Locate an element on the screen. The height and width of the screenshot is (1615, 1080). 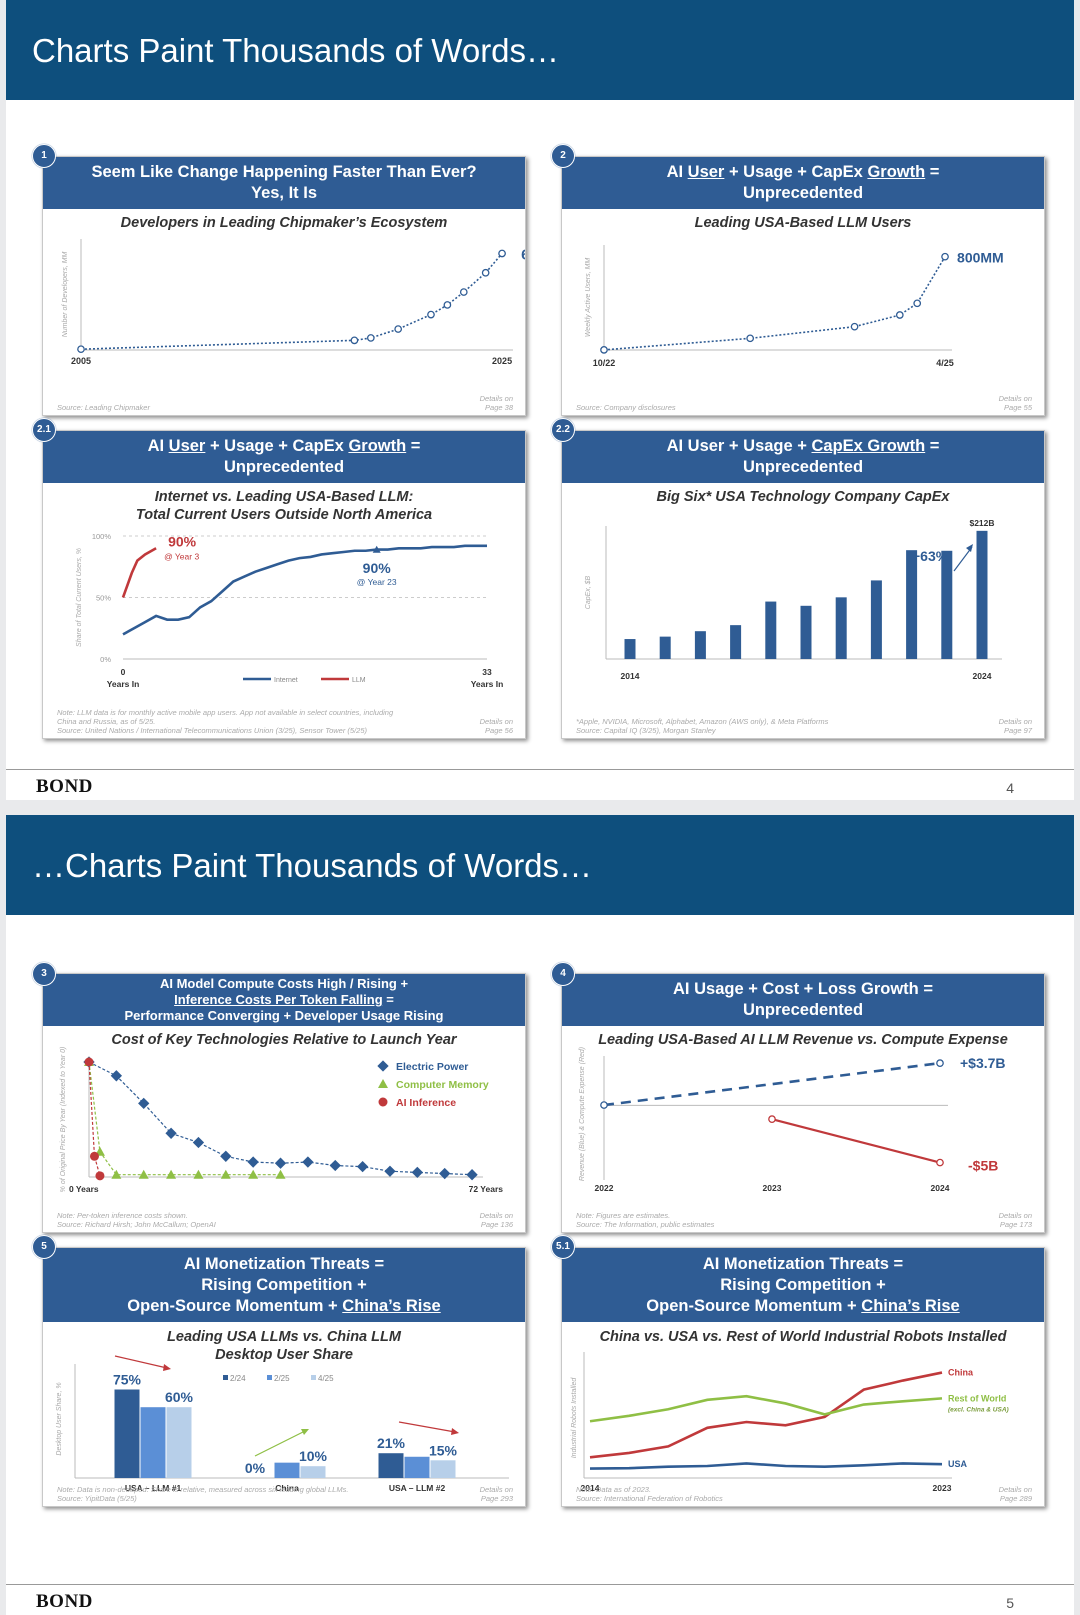
note-line: Note: Data as of 2023. is located at coordinates (614, 1489).